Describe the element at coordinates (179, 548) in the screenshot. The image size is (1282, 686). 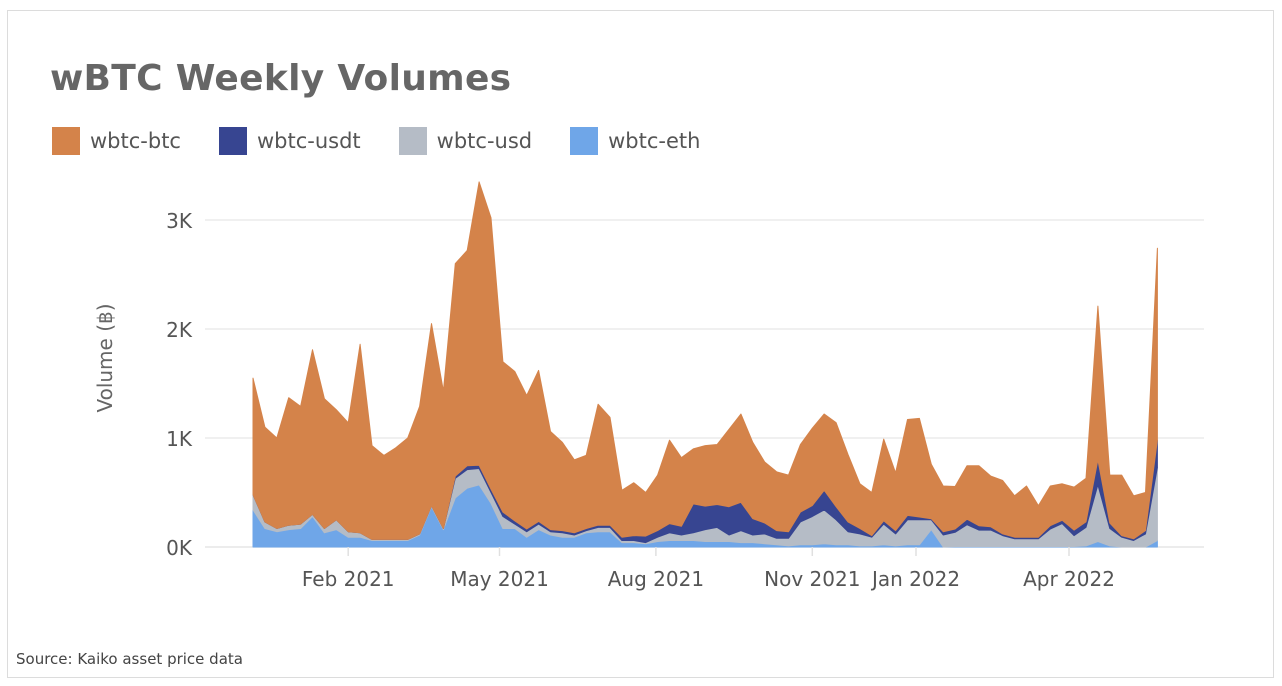
I see `y-tick-label: 0K` at that location.